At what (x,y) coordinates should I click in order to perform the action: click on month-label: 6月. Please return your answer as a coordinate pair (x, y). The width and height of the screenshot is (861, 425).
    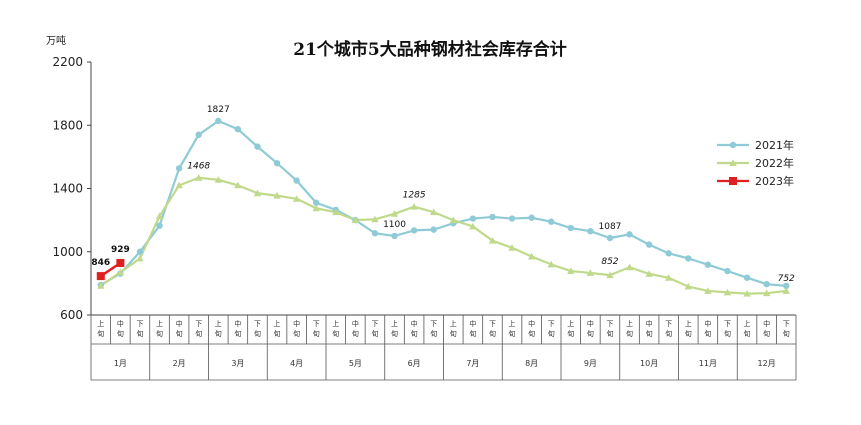
    Looking at the image, I should click on (414, 363).